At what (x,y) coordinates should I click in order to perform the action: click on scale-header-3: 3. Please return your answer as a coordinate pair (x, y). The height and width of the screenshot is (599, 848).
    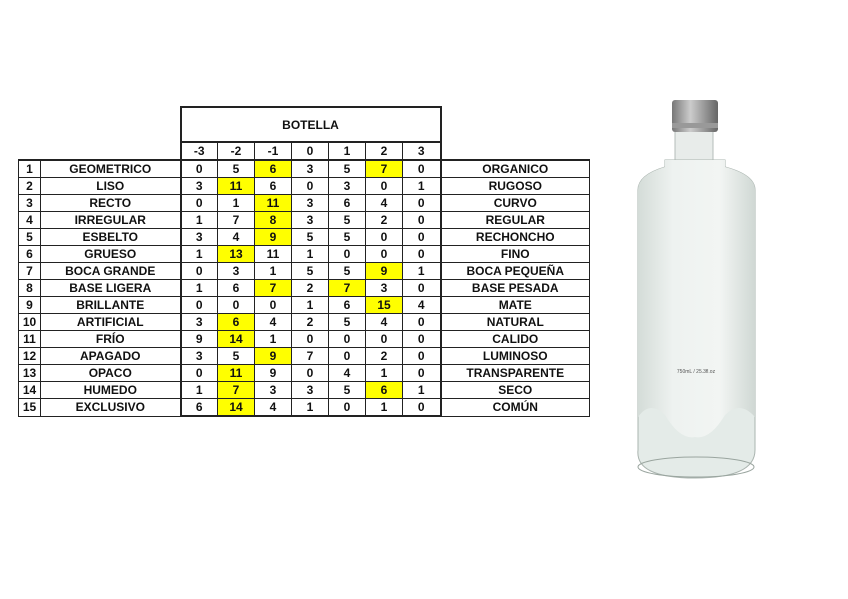
    Looking at the image, I should click on (422, 151).